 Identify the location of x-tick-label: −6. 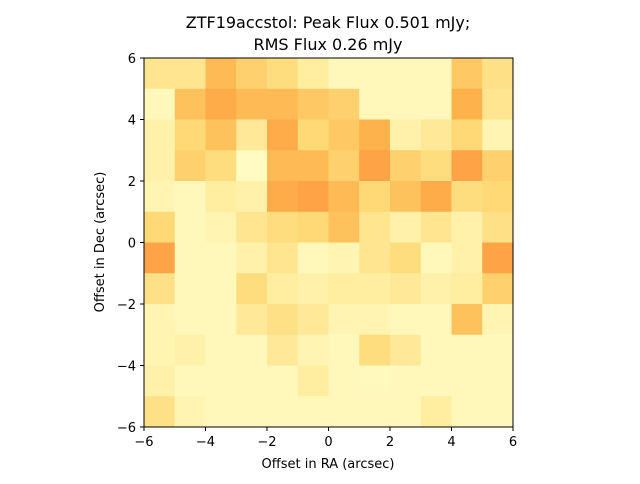
(143, 442).